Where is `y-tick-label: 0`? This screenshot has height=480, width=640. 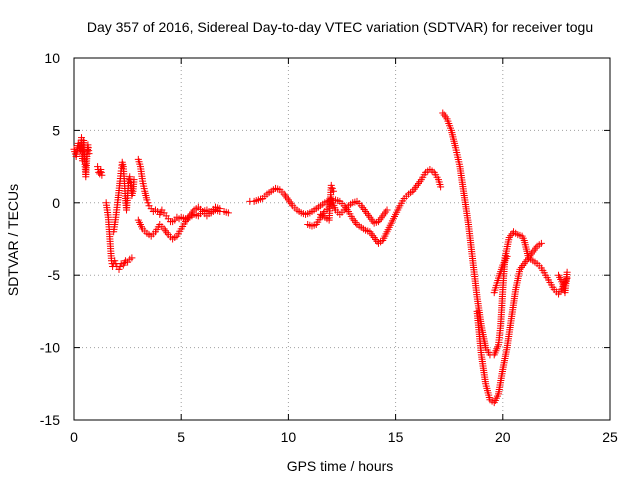 y-tick-label: 0 is located at coordinates (56, 203).